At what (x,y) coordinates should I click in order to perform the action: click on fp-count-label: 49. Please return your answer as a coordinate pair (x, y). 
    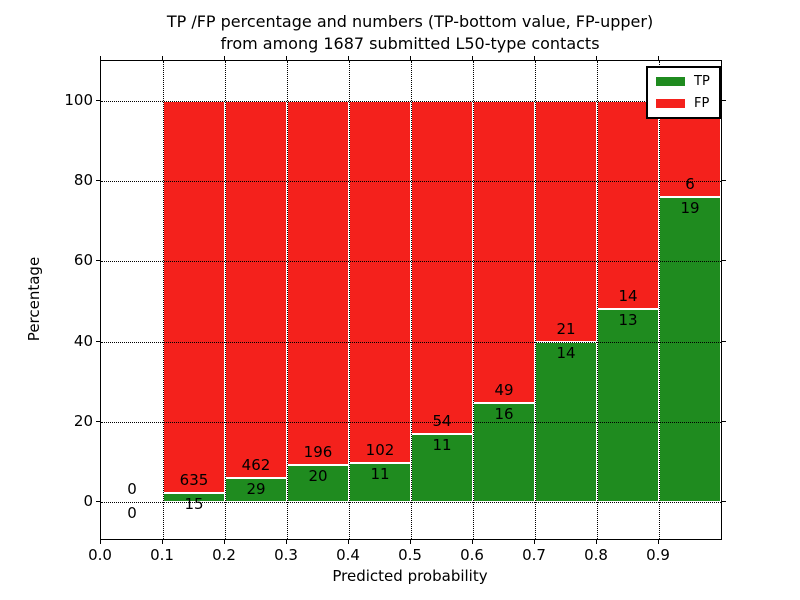
    Looking at the image, I should click on (504, 390).